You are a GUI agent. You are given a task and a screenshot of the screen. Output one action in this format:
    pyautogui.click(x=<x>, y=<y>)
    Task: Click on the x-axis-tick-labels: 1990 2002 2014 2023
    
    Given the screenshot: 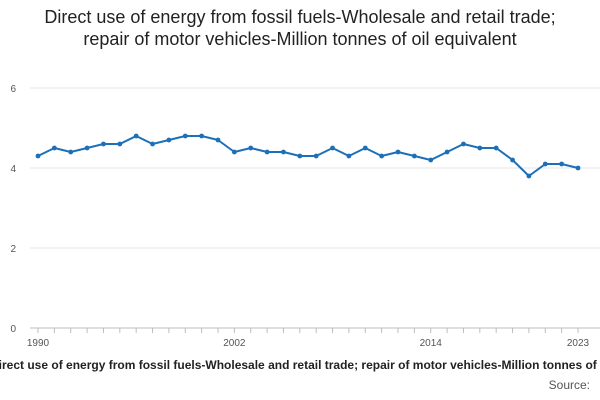 What is the action you would take?
    pyautogui.click(x=308, y=343)
    